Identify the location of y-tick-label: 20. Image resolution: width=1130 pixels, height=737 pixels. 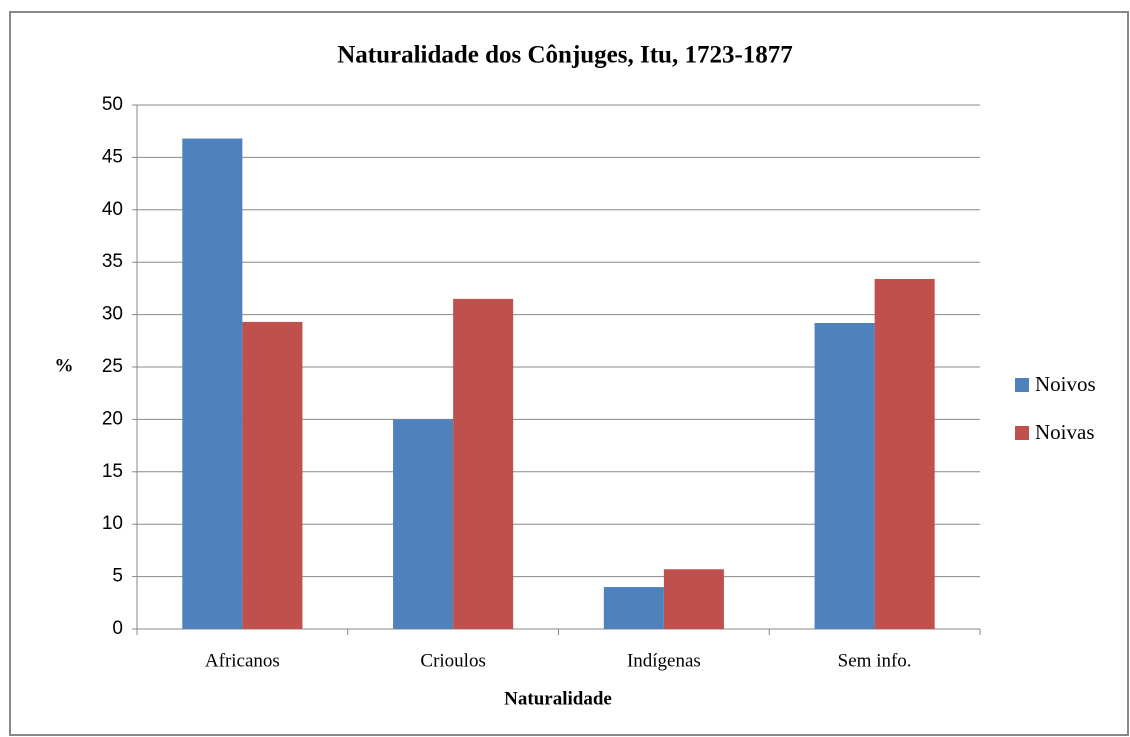
(112, 418).